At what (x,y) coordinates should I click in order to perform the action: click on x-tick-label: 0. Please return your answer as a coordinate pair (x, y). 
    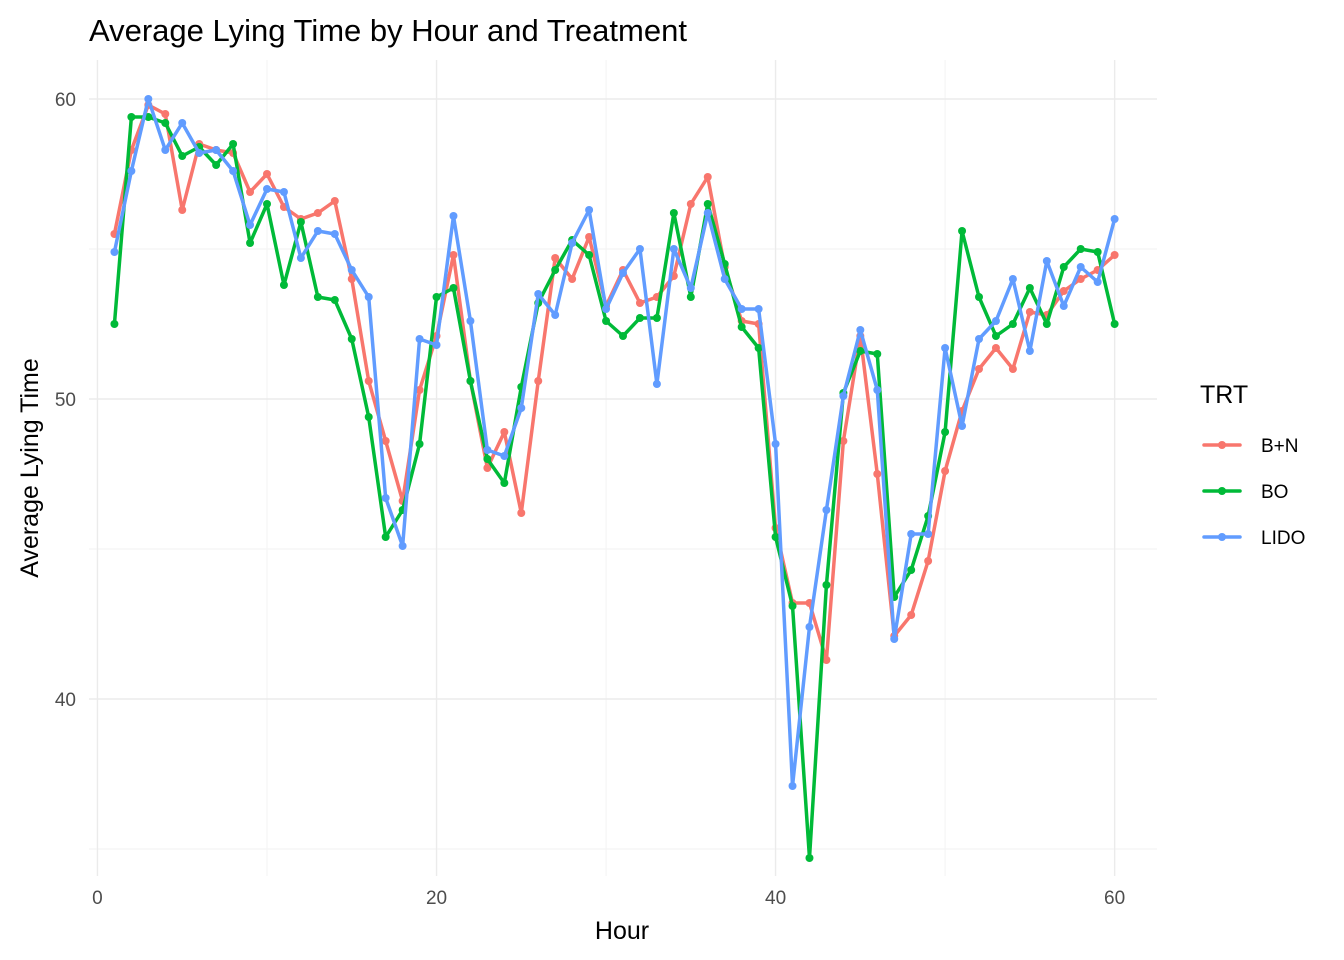
    Looking at the image, I should click on (97, 898).